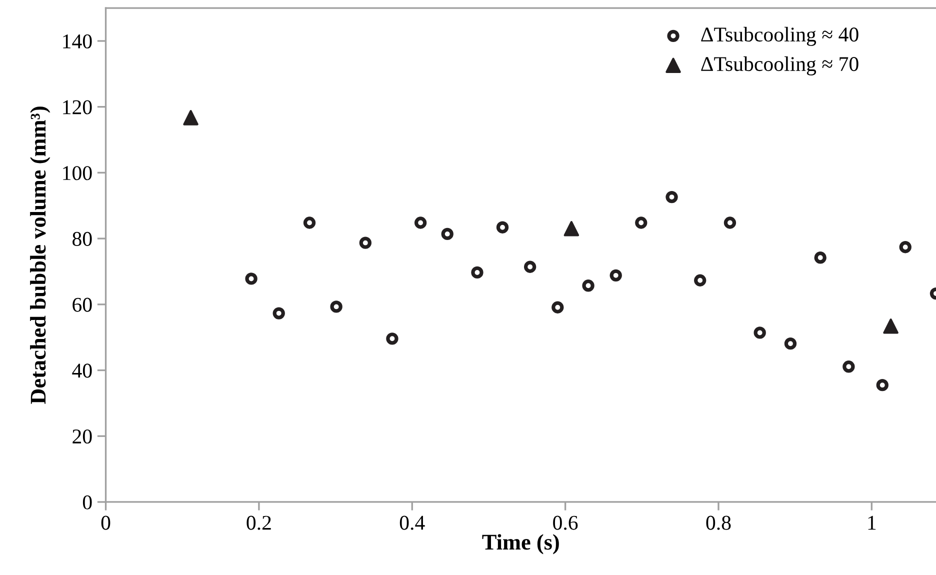  Describe the element at coordinates (779, 36) in the screenshot. I see `legend-label: ΔTsubcooling ≈ 40` at that location.